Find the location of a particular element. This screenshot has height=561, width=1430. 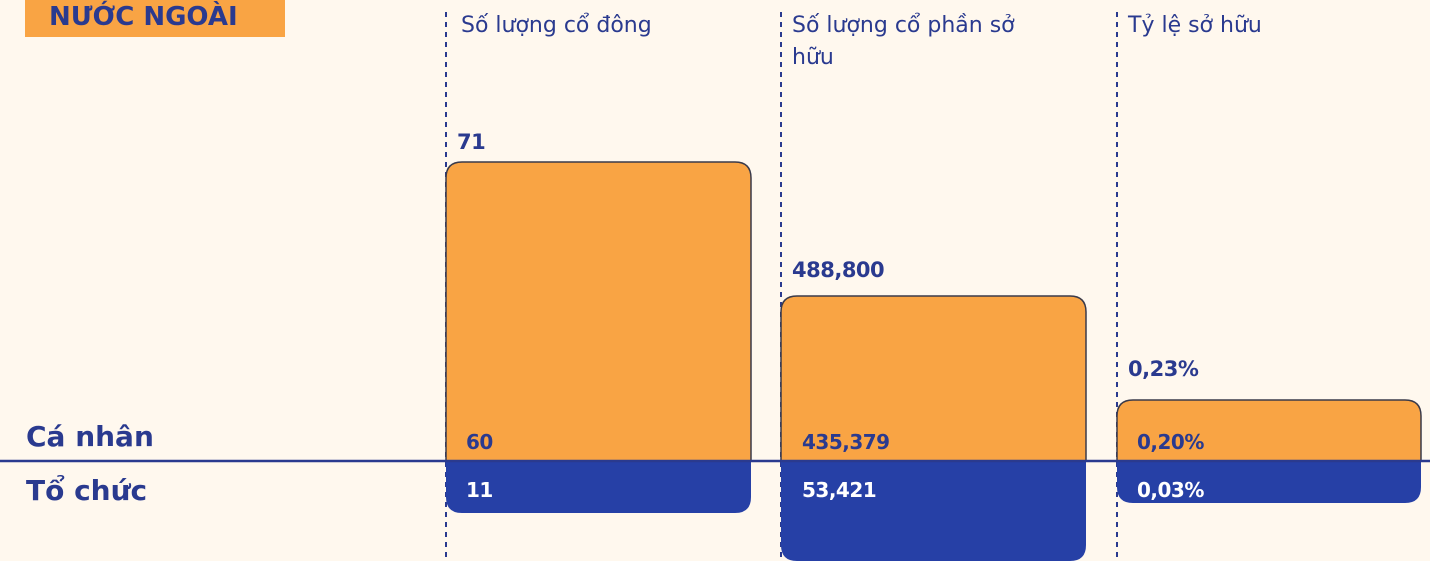

total-label: 0,23% is located at coordinates (1163, 369).